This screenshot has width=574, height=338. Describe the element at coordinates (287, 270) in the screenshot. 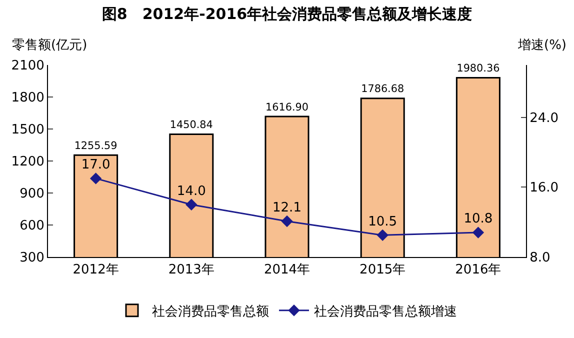

I see `x-tick-label: 2014年` at that location.